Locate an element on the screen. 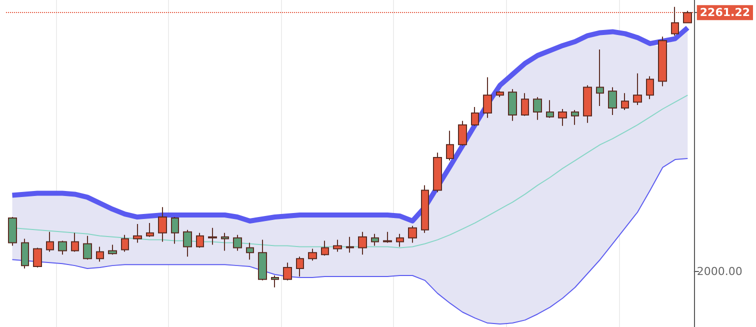 This screenshot has height=327, width=756. y-tick-label: 2000.00 is located at coordinates (719, 271).